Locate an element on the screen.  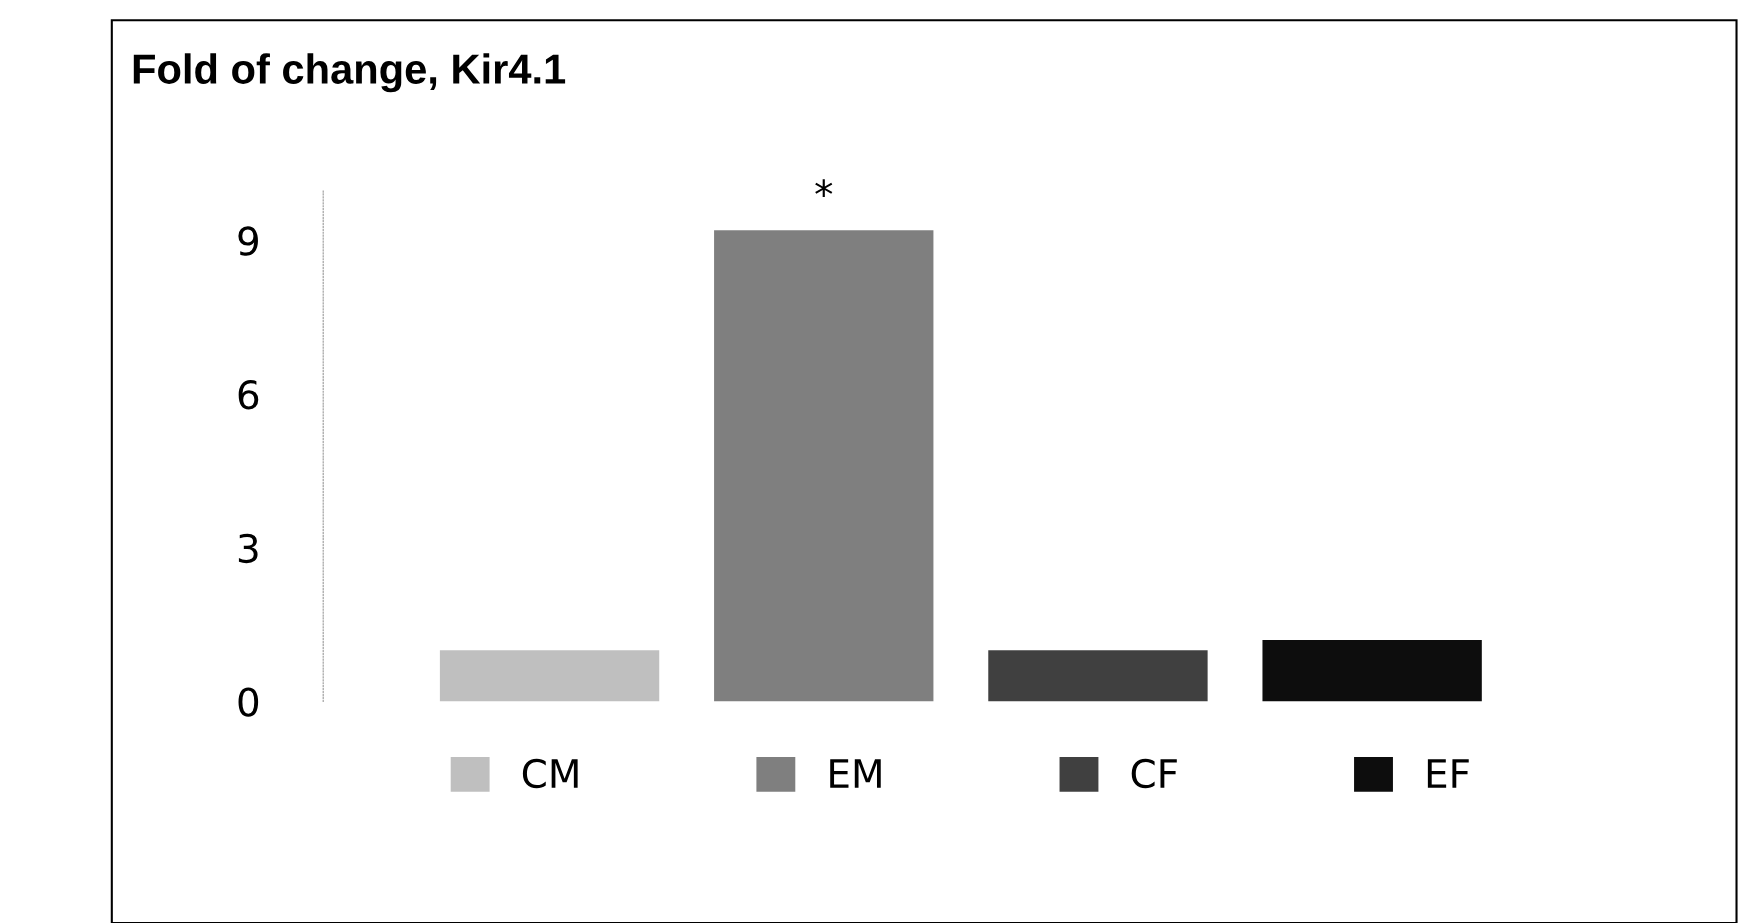
legend-label: CF is located at coordinates (1154, 773).